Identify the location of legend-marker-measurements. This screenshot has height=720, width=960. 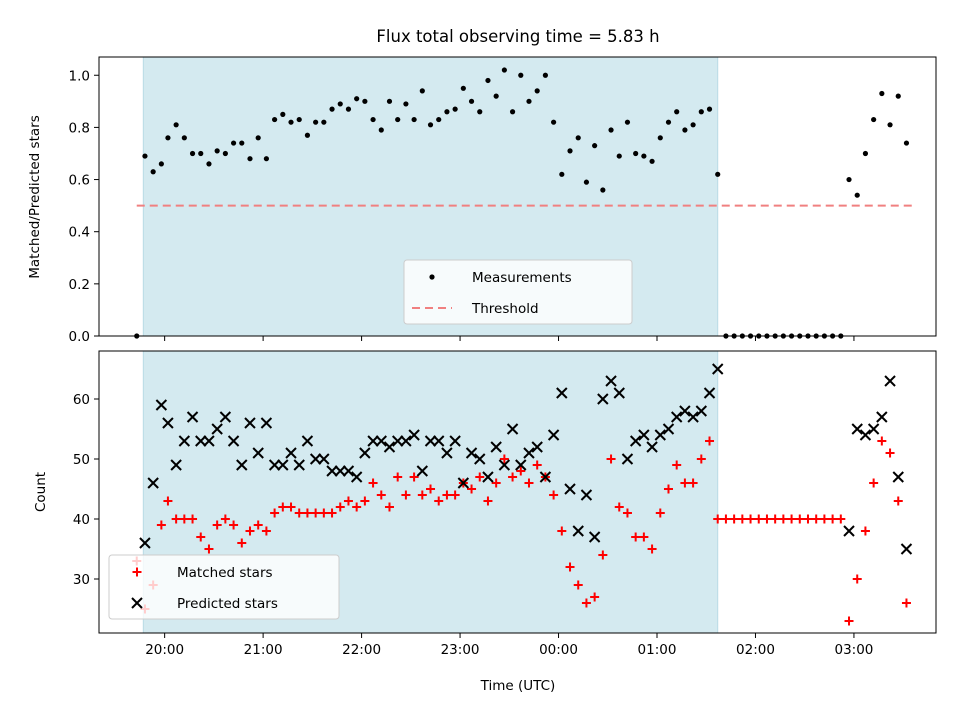
(432, 277).